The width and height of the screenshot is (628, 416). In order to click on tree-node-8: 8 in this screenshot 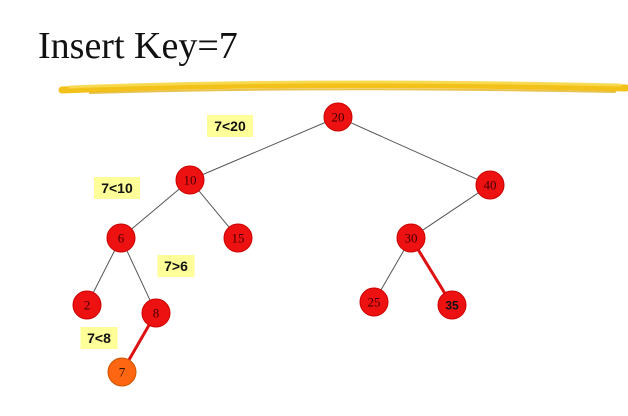, I will do `click(156, 313)`.